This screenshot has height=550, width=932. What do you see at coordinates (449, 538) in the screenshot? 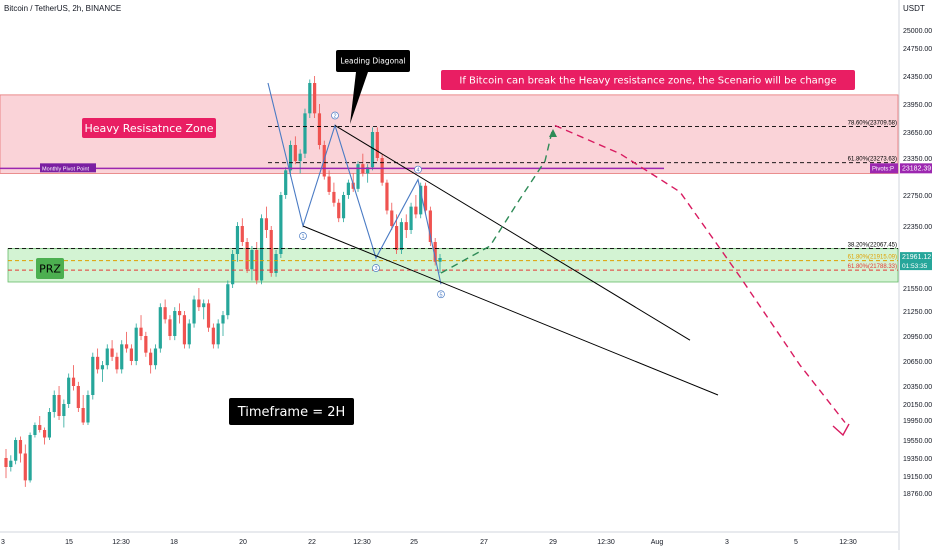
I see `time-axis: 3 15 12:30 18 20 22 12:30 25 27 29 12:30 Aug 3 5 12:30` at bounding box center [449, 538].